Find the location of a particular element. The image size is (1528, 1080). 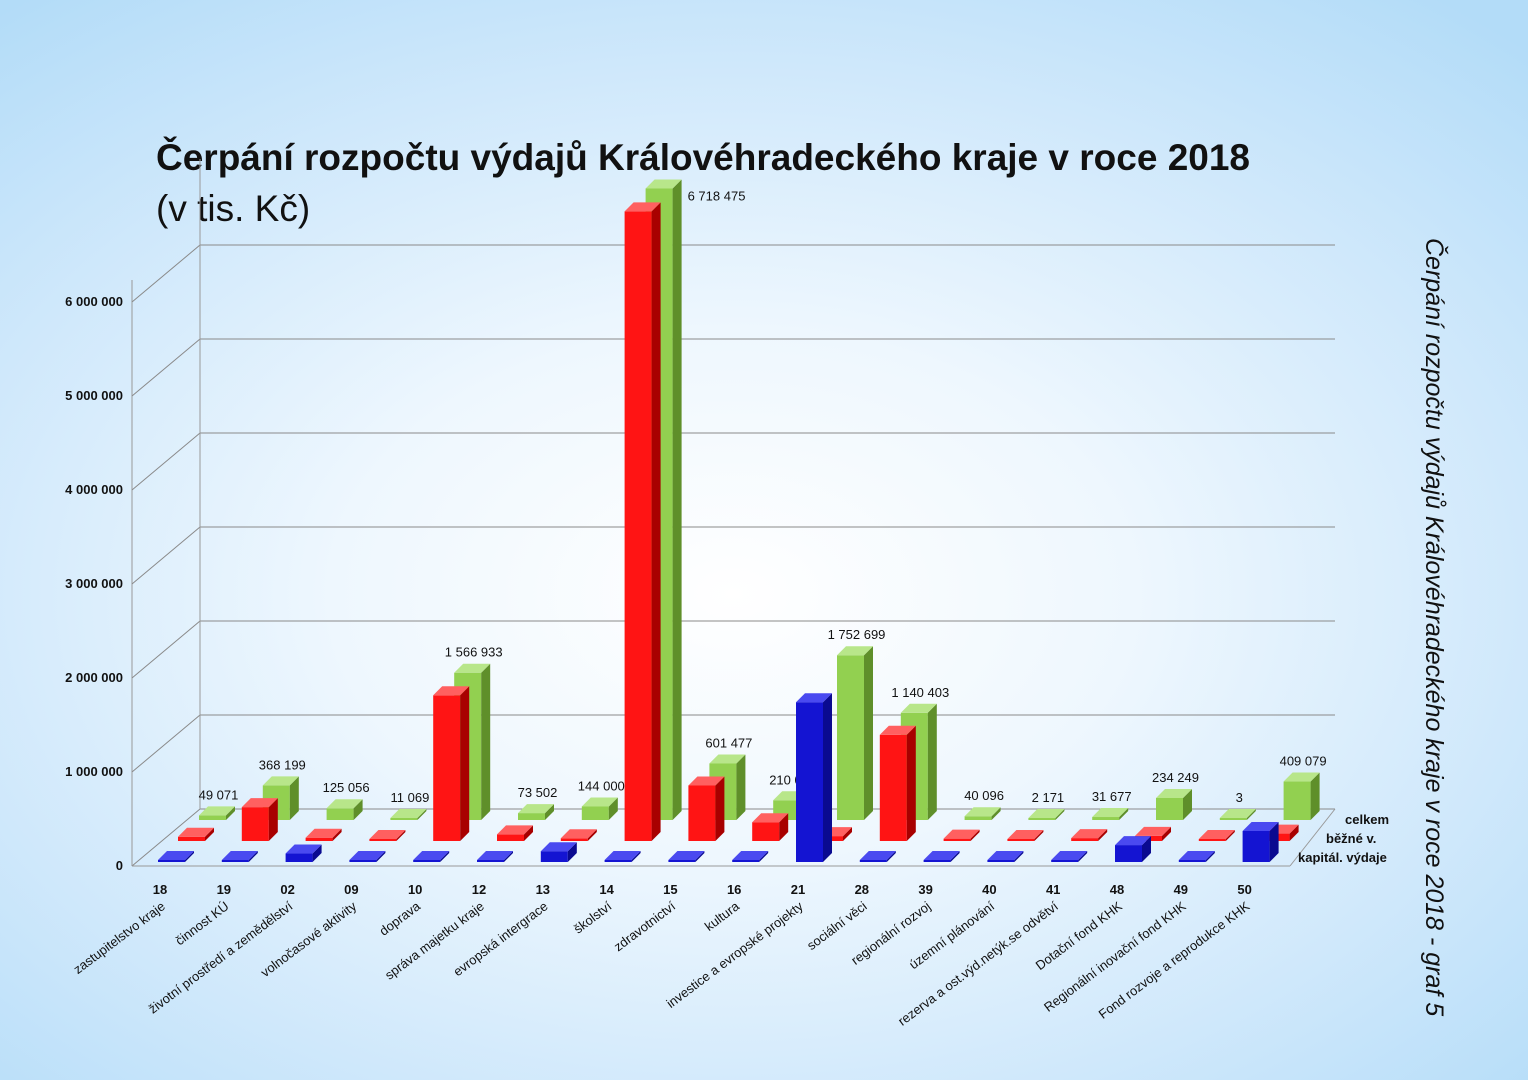

x-category-label: zastupitelstvo kraje is located at coordinates (118, 937).